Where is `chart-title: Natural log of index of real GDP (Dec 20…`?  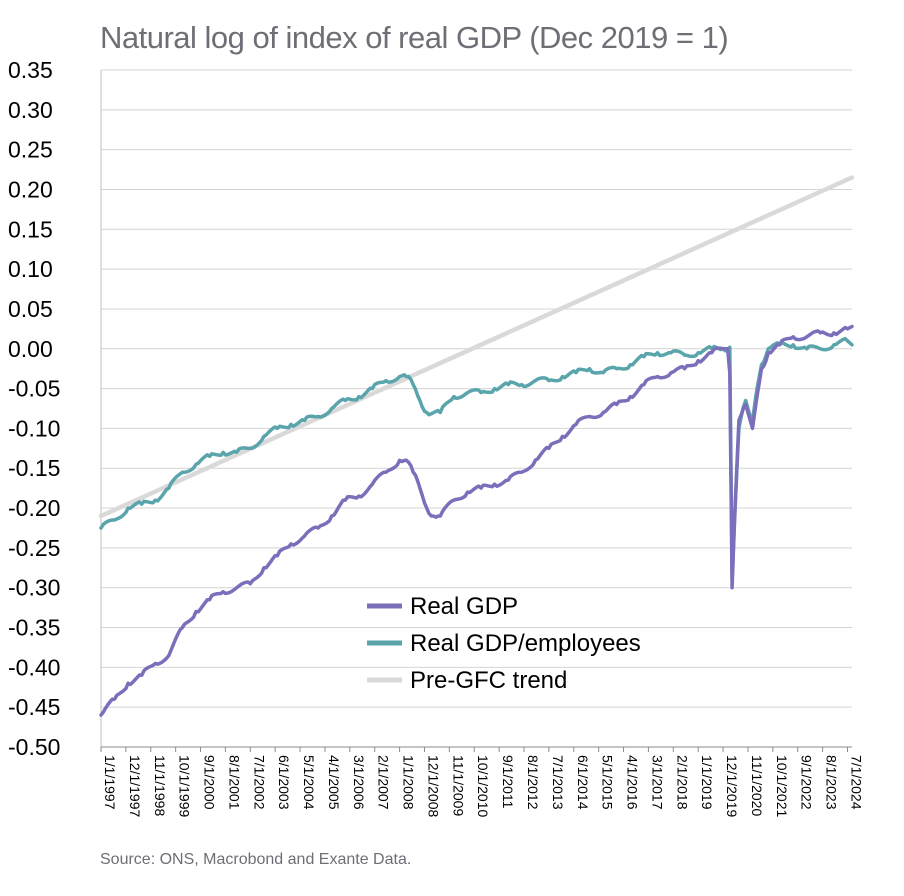
chart-title: Natural log of index of real GDP (Dec 20… is located at coordinates (414, 37).